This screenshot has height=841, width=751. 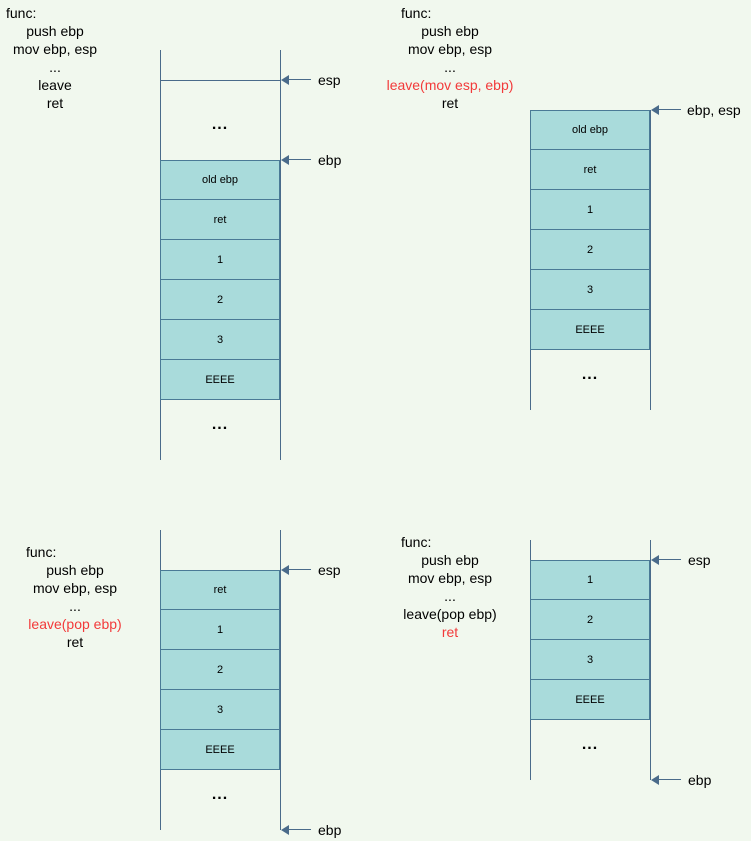 What do you see at coordinates (450, 85) in the screenshot?
I see `code-line-highlighted: leave(mov esp, ebp)` at bounding box center [450, 85].